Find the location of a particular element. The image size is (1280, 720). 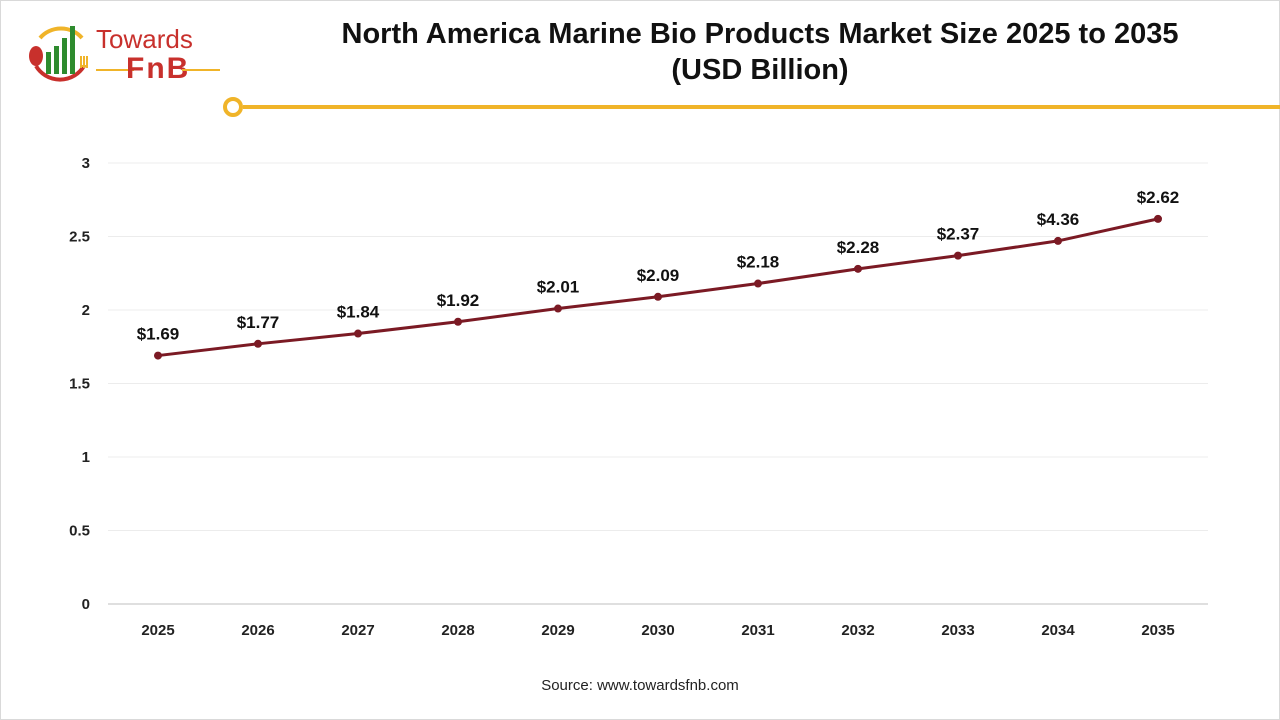

data-label: $2.62 is located at coordinates (1158, 197).